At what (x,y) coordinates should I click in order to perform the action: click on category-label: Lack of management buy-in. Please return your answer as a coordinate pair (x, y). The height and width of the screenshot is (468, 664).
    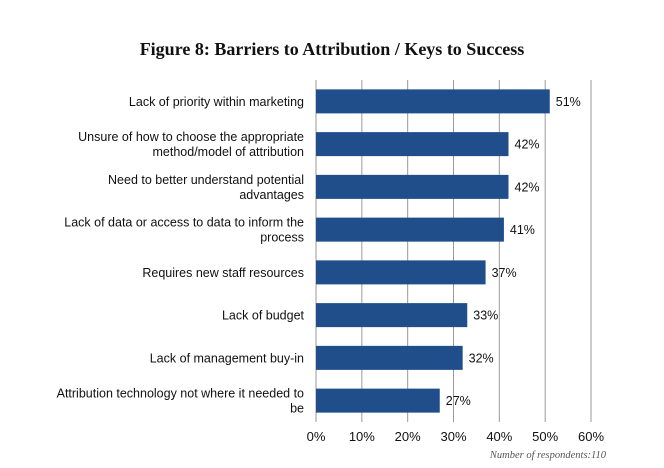
    Looking at the image, I should click on (227, 358).